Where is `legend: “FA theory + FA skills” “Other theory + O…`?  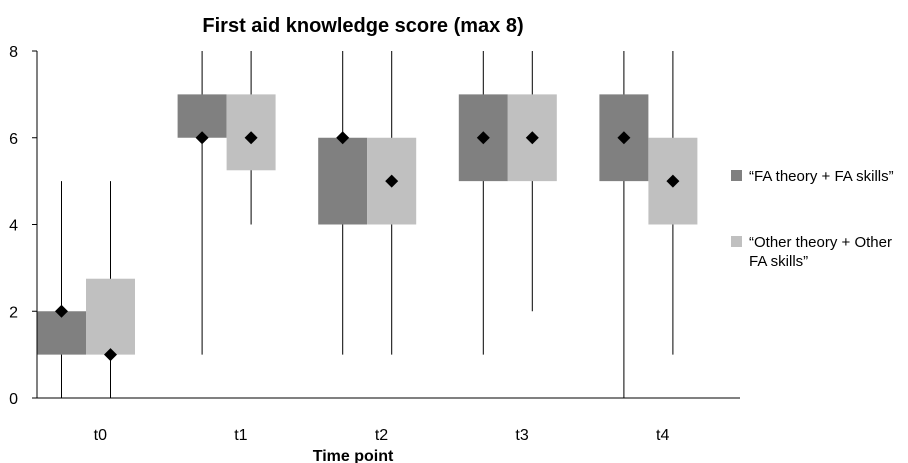
legend: “FA theory + FA skills” “Other theory + O… is located at coordinates (812, 219).